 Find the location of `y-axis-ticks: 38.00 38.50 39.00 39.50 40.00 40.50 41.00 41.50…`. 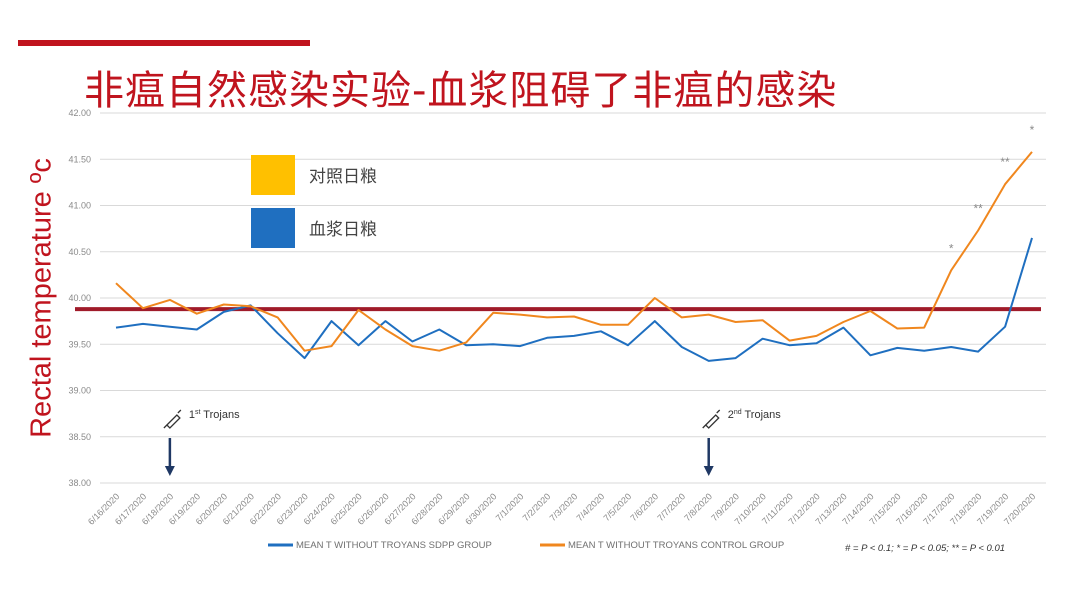

y-axis-ticks: 38.00 38.50 39.00 39.50 40.00 40.50 41.00 41.50… is located at coordinates (79, 298).